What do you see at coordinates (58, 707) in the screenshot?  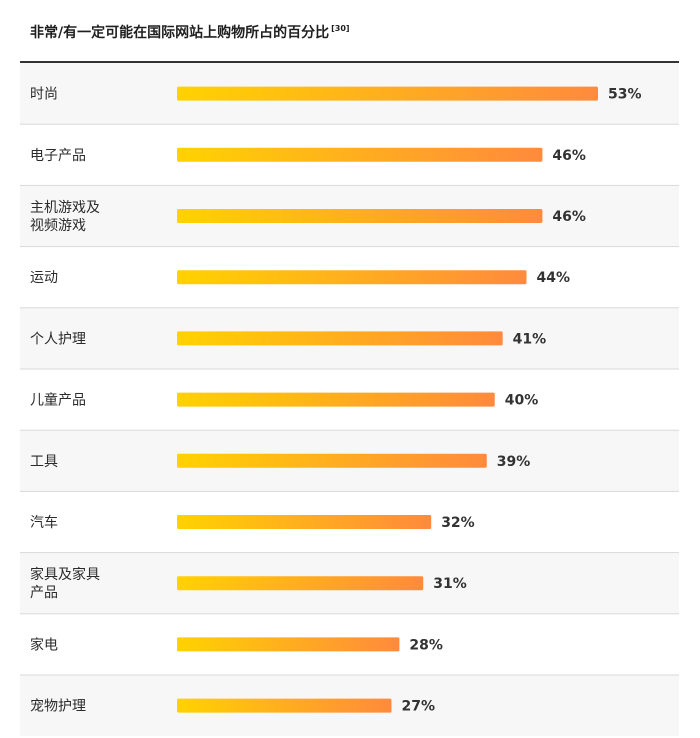 I see `category-label: 宠物护理` at bounding box center [58, 707].